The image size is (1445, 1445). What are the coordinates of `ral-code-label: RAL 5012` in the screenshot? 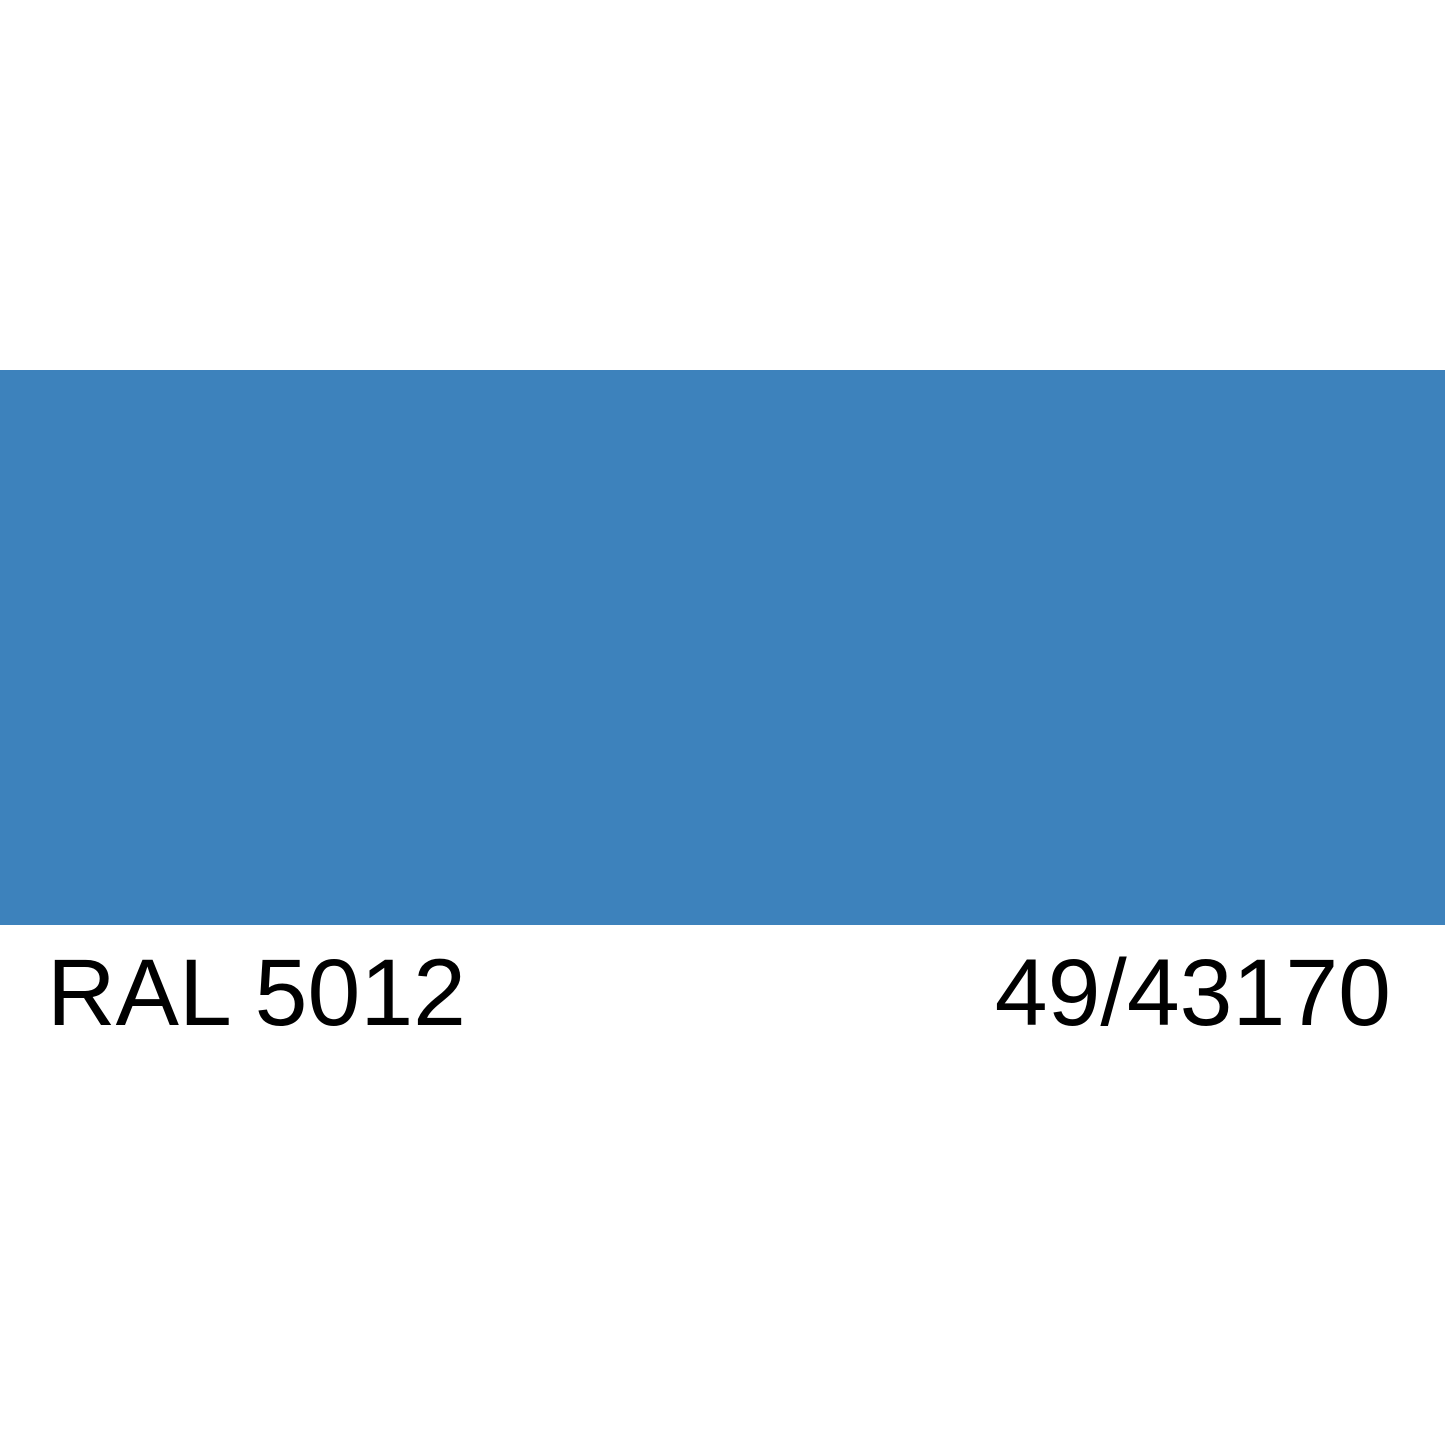 It's located at (257, 993).